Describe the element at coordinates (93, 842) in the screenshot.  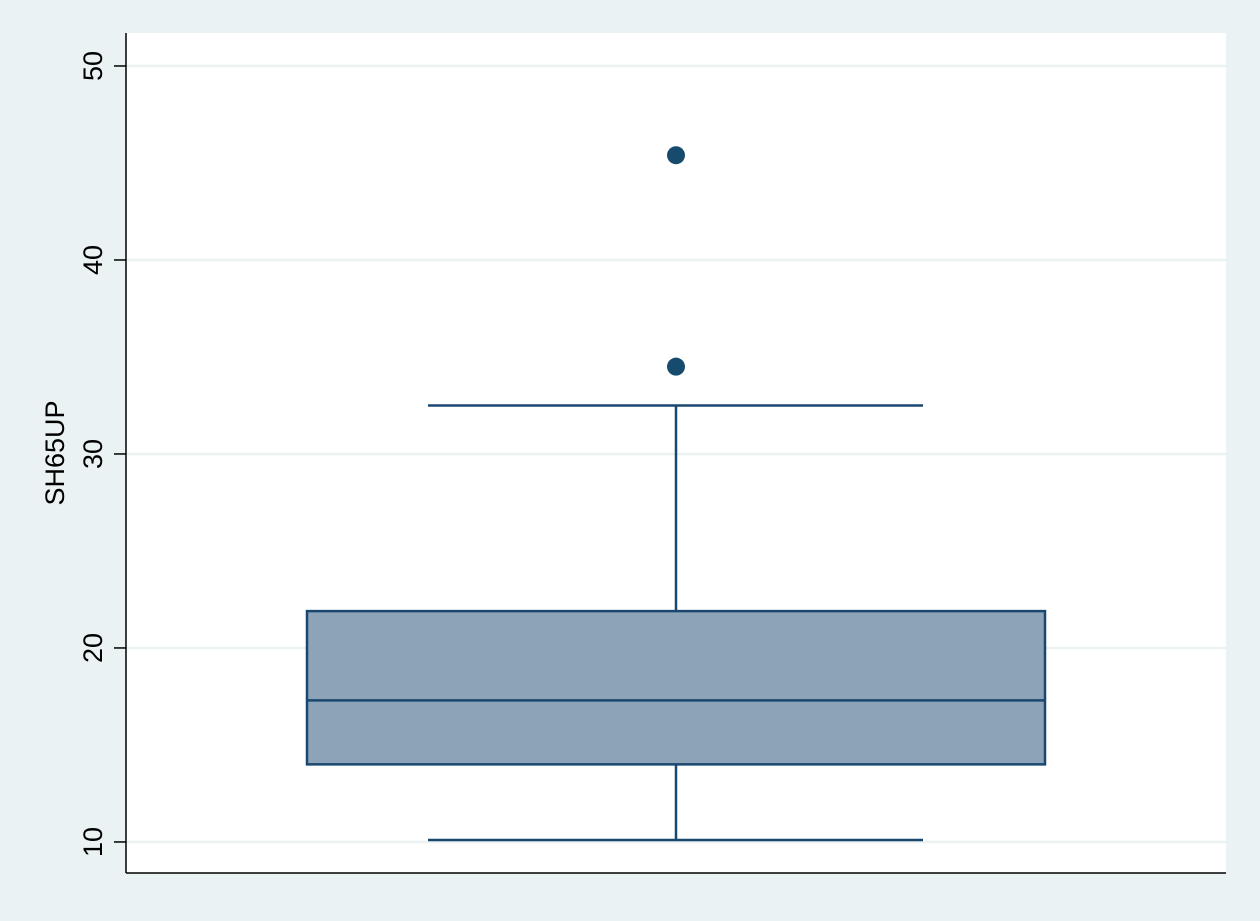
I see `y-tick-label-10: 10` at that location.